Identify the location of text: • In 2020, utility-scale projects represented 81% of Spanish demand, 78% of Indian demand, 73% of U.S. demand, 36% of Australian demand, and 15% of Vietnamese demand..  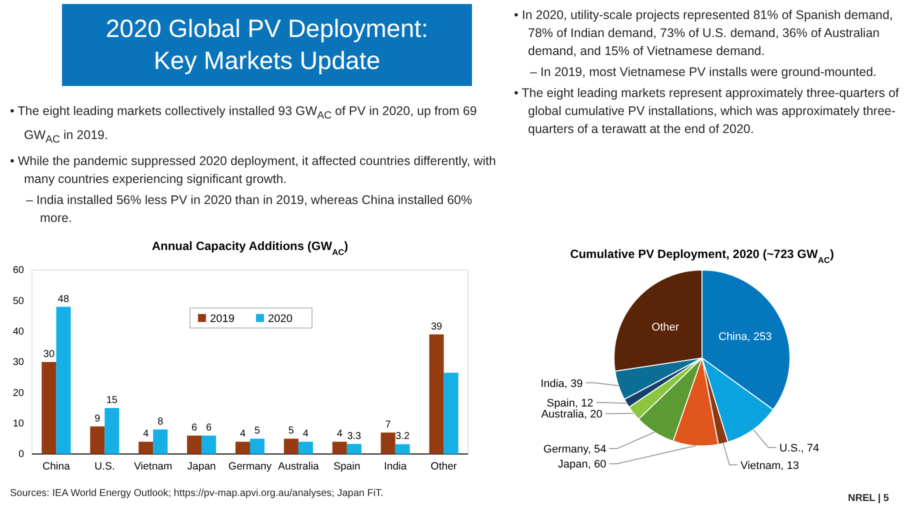
(704, 33).